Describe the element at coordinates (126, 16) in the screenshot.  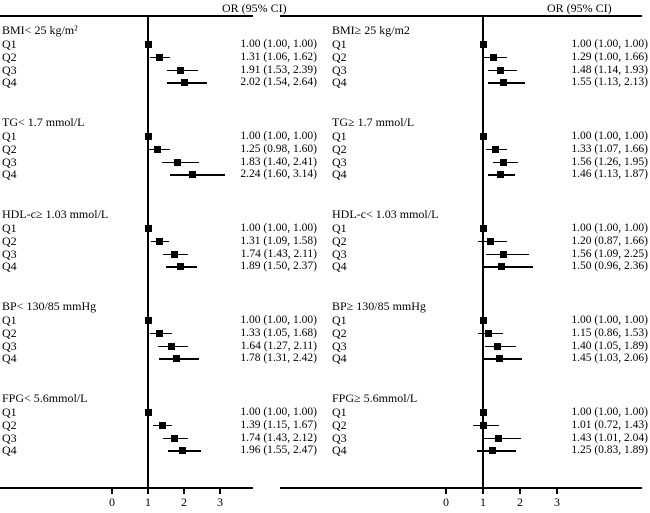
I see `top-rule-left` at that location.